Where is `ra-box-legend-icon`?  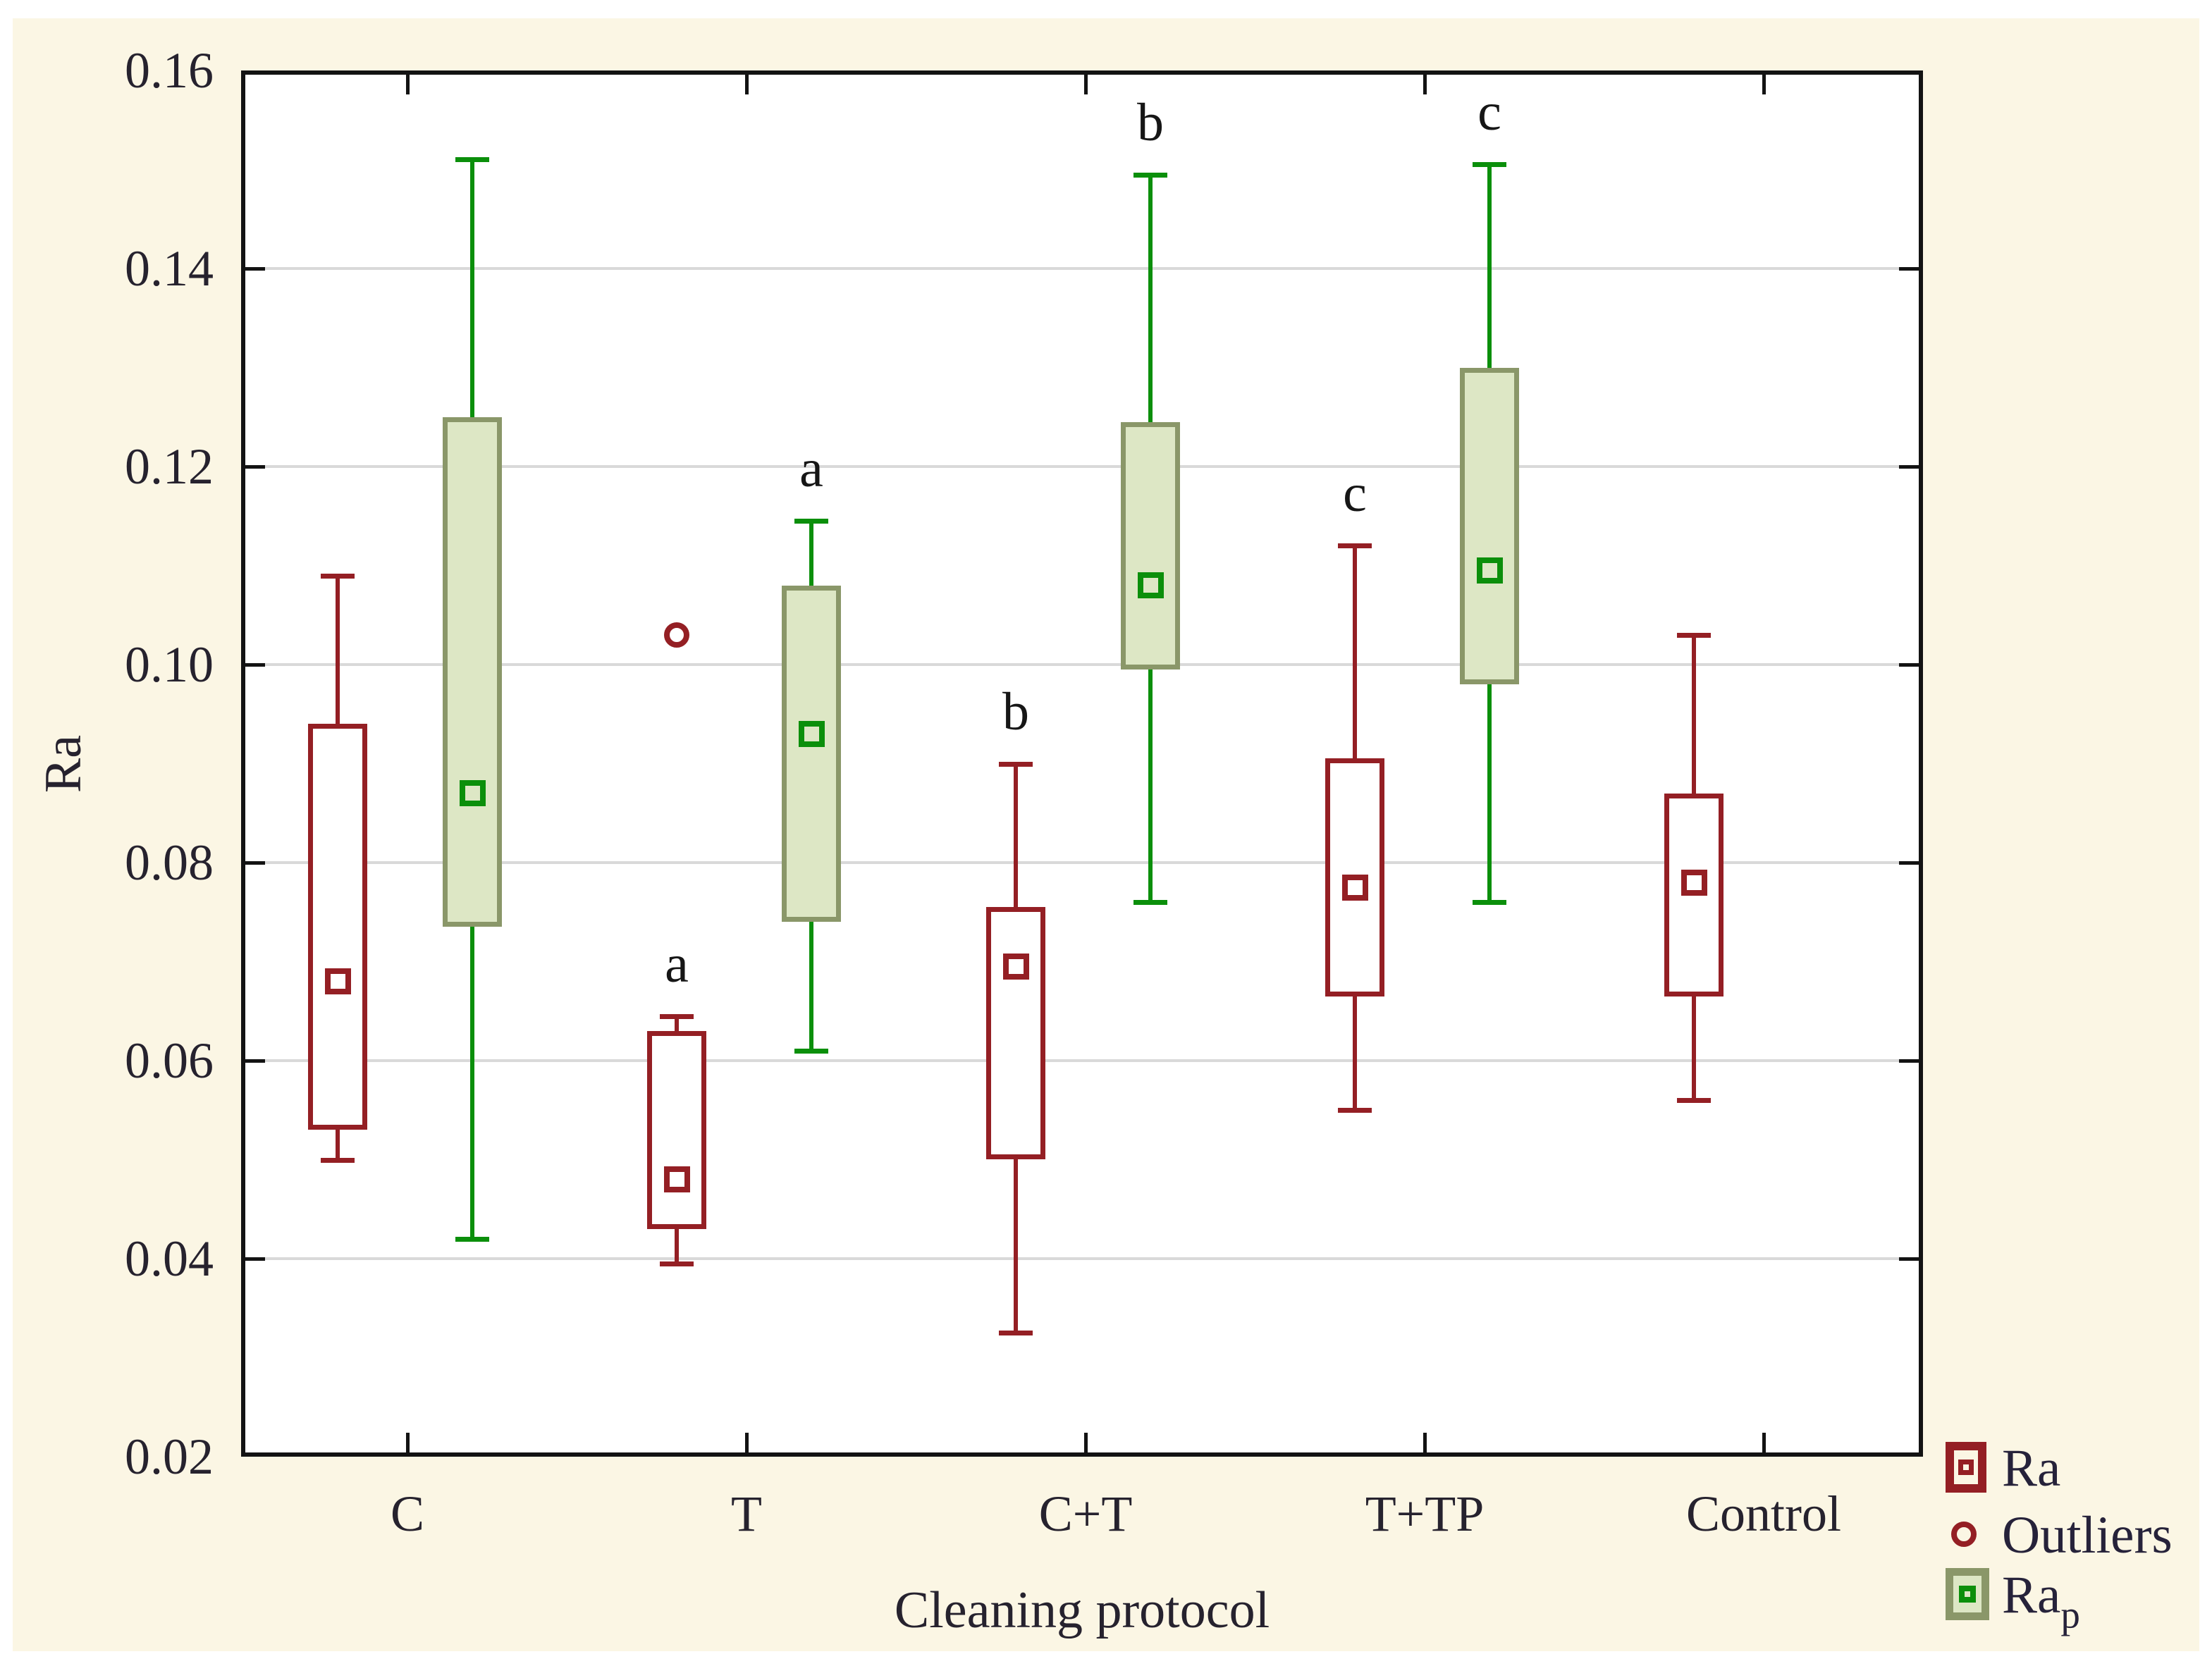
ra-box-legend-icon is located at coordinates (1966, 1468).